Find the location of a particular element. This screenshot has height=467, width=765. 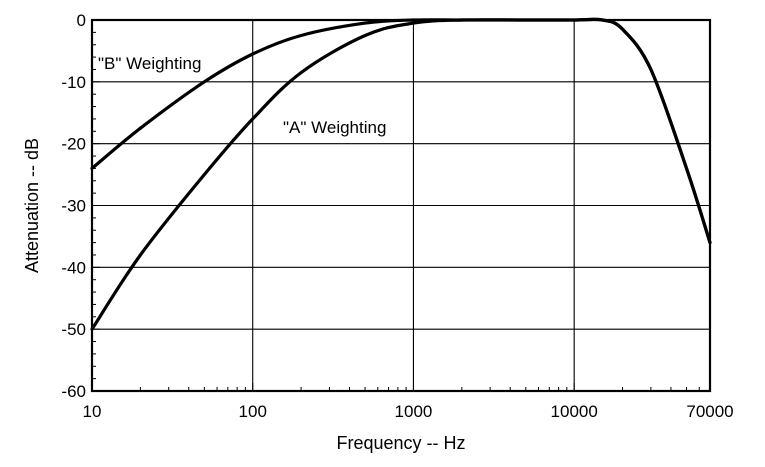

y-tick-label: -40 is located at coordinates (73, 267).